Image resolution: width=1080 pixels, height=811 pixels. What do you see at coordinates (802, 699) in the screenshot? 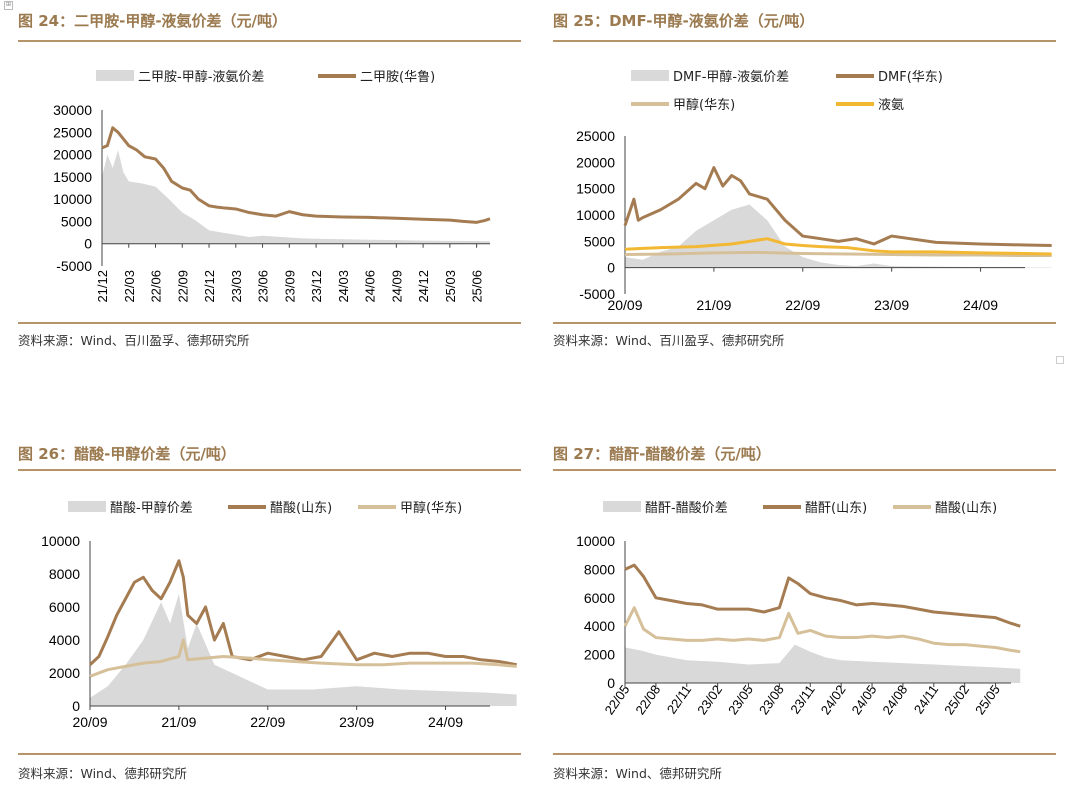
I see `x-tick-label: 23/11` at bounding box center [802, 699].